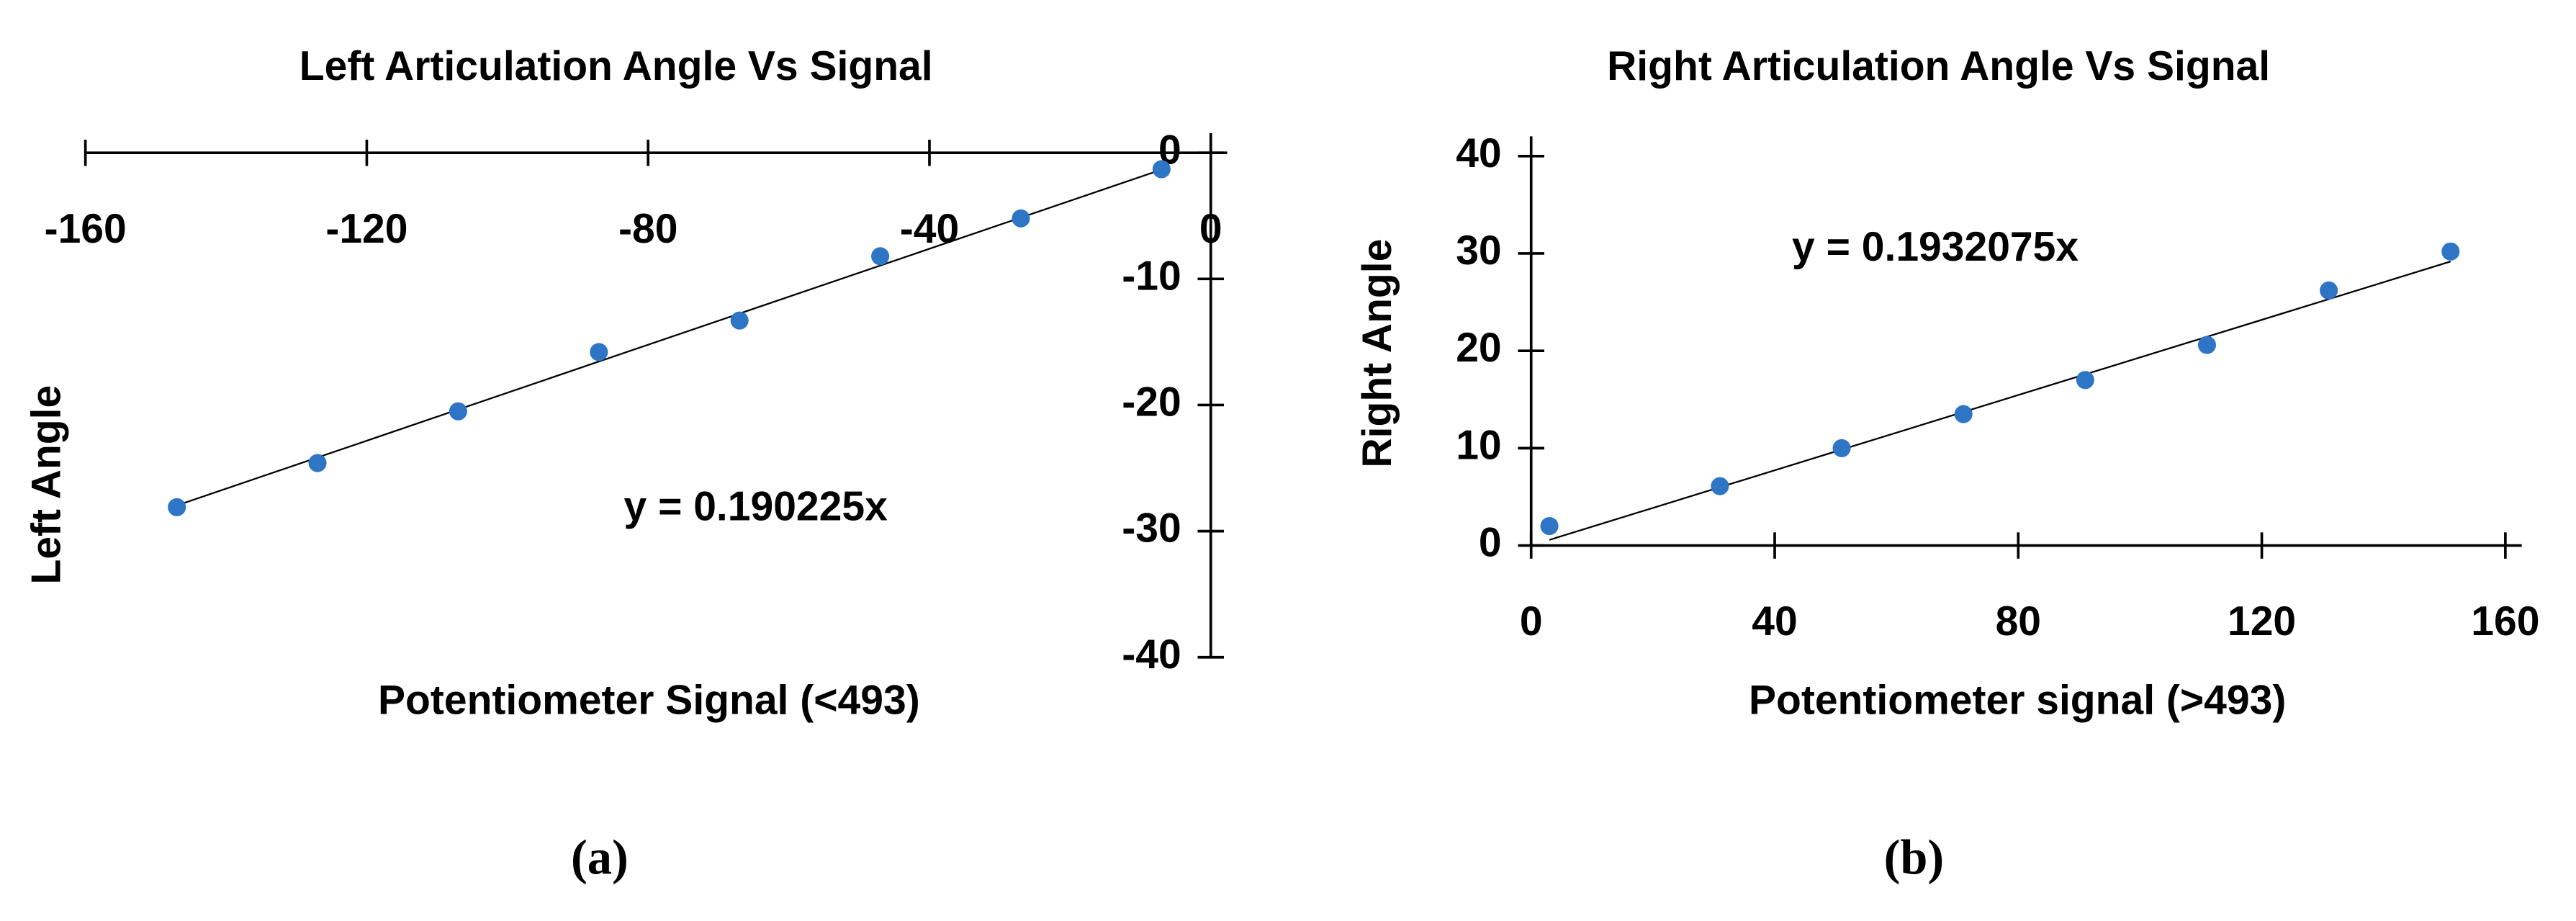 This screenshot has width=2576, height=921. What do you see at coordinates (2262, 621) in the screenshot?
I see `x-tick-label: 120` at bounding box center [2262, 621].